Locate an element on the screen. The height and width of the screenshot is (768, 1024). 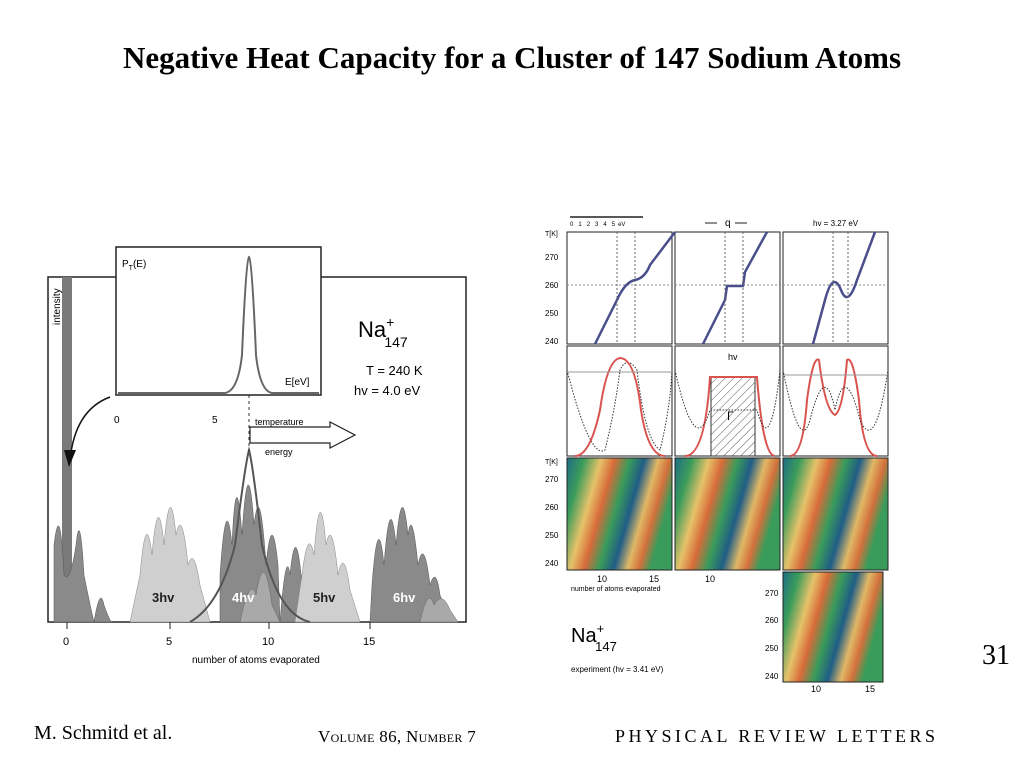
temperature-energy-arrow is located at coordinates (303, 435).